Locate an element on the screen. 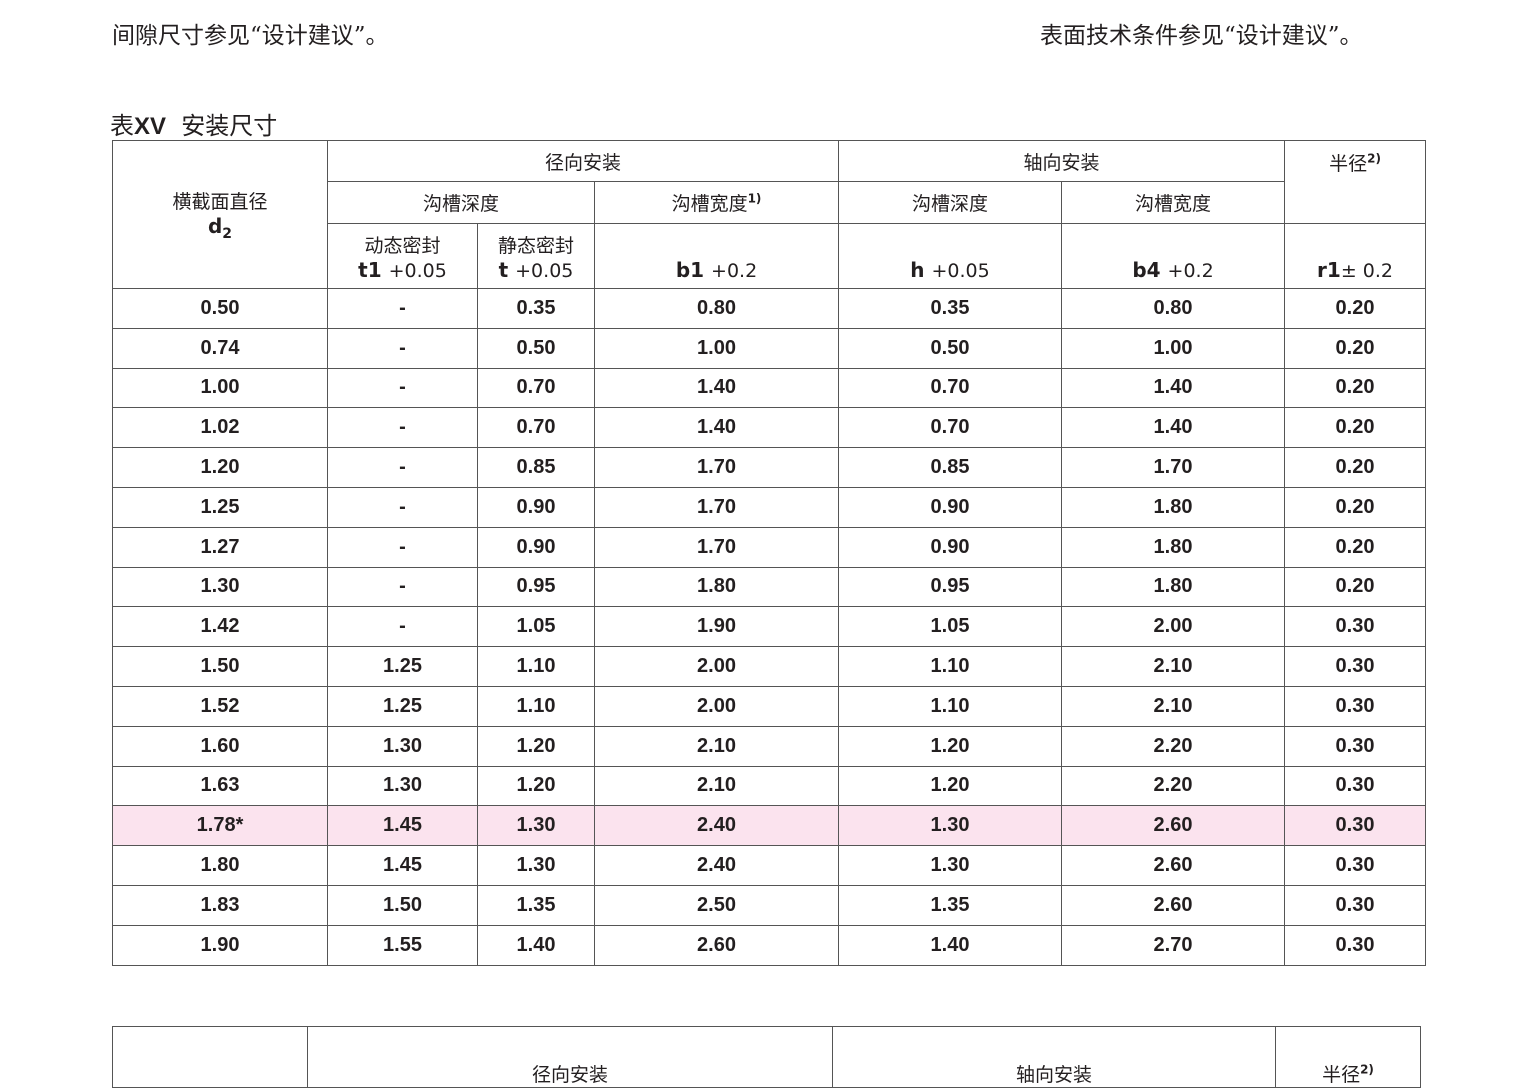  table-row: 1.50 1.25 1.10 2.00 1.10 2.10 0.30 is located at coordinates (769, 666).